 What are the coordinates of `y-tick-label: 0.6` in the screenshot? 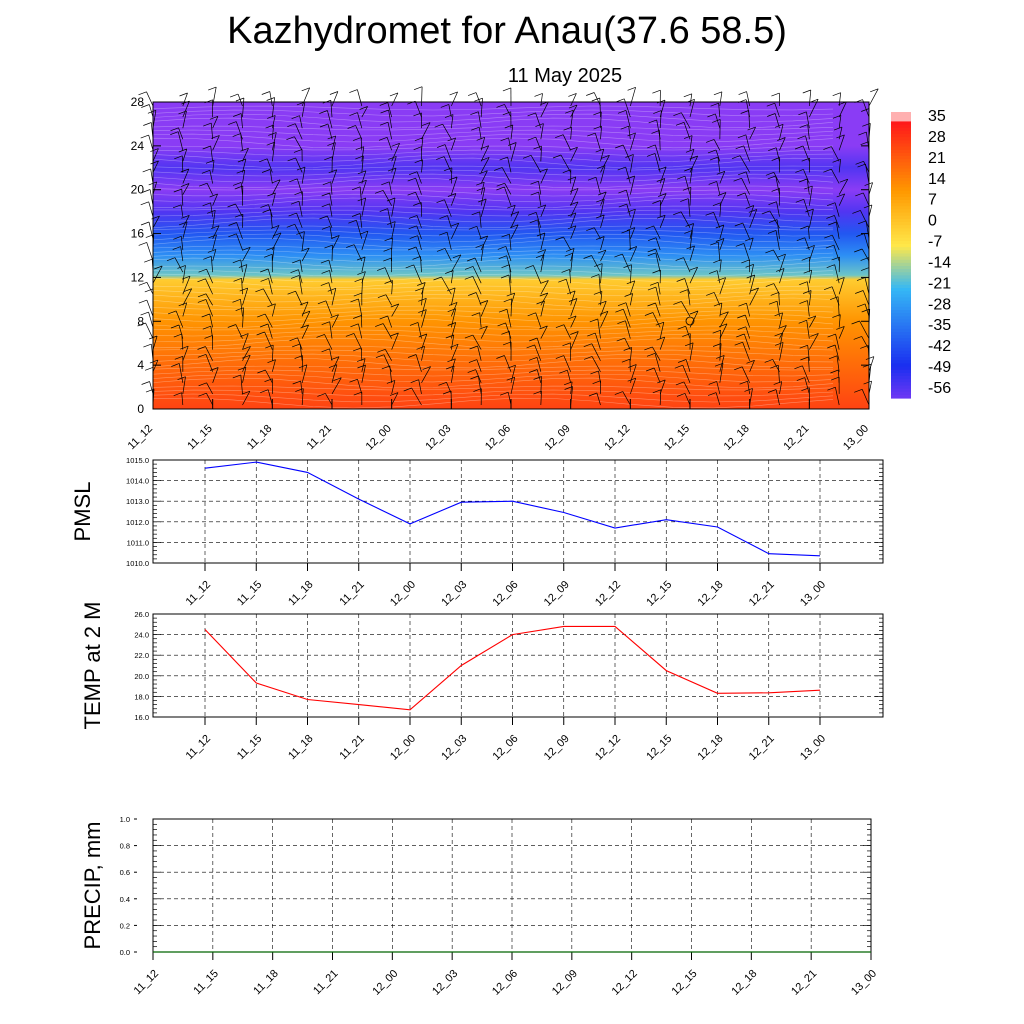 It's located at (125, 872).